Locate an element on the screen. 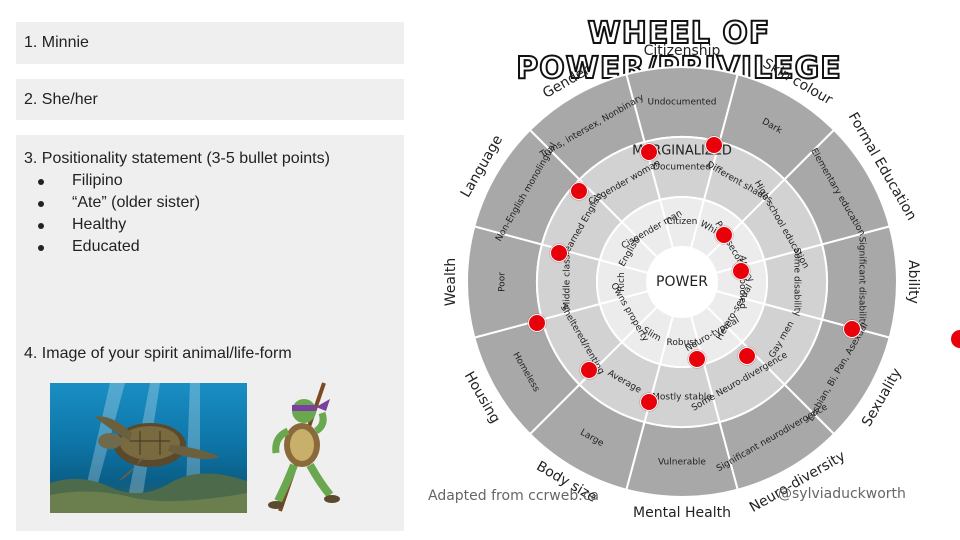 The height and width of the screenshot is (540, 960). pronouns-field: 2. She/her is located at coordinates (61, 99).